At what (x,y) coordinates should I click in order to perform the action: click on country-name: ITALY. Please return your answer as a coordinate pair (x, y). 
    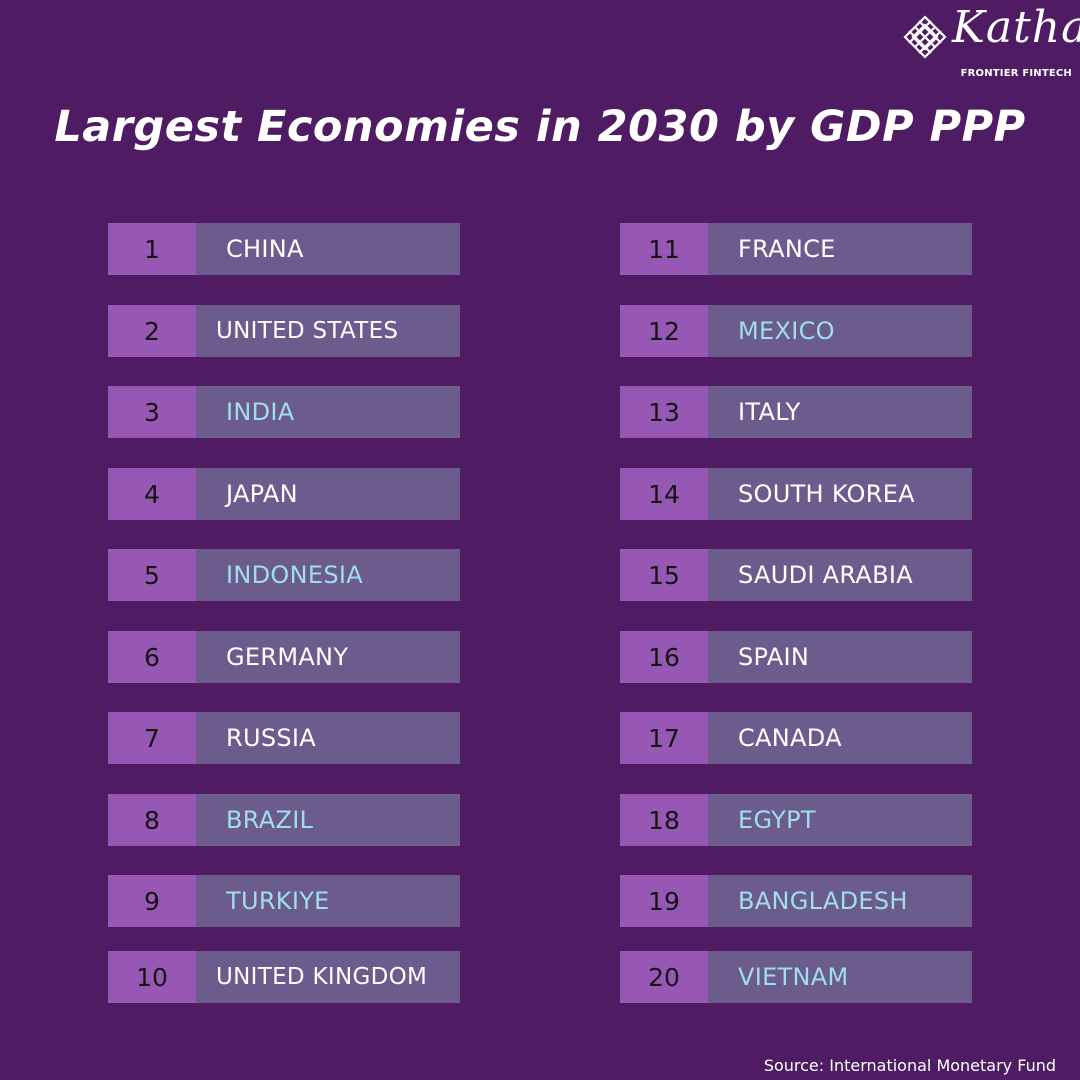
    Looking at the image, I should click on (840, 412).